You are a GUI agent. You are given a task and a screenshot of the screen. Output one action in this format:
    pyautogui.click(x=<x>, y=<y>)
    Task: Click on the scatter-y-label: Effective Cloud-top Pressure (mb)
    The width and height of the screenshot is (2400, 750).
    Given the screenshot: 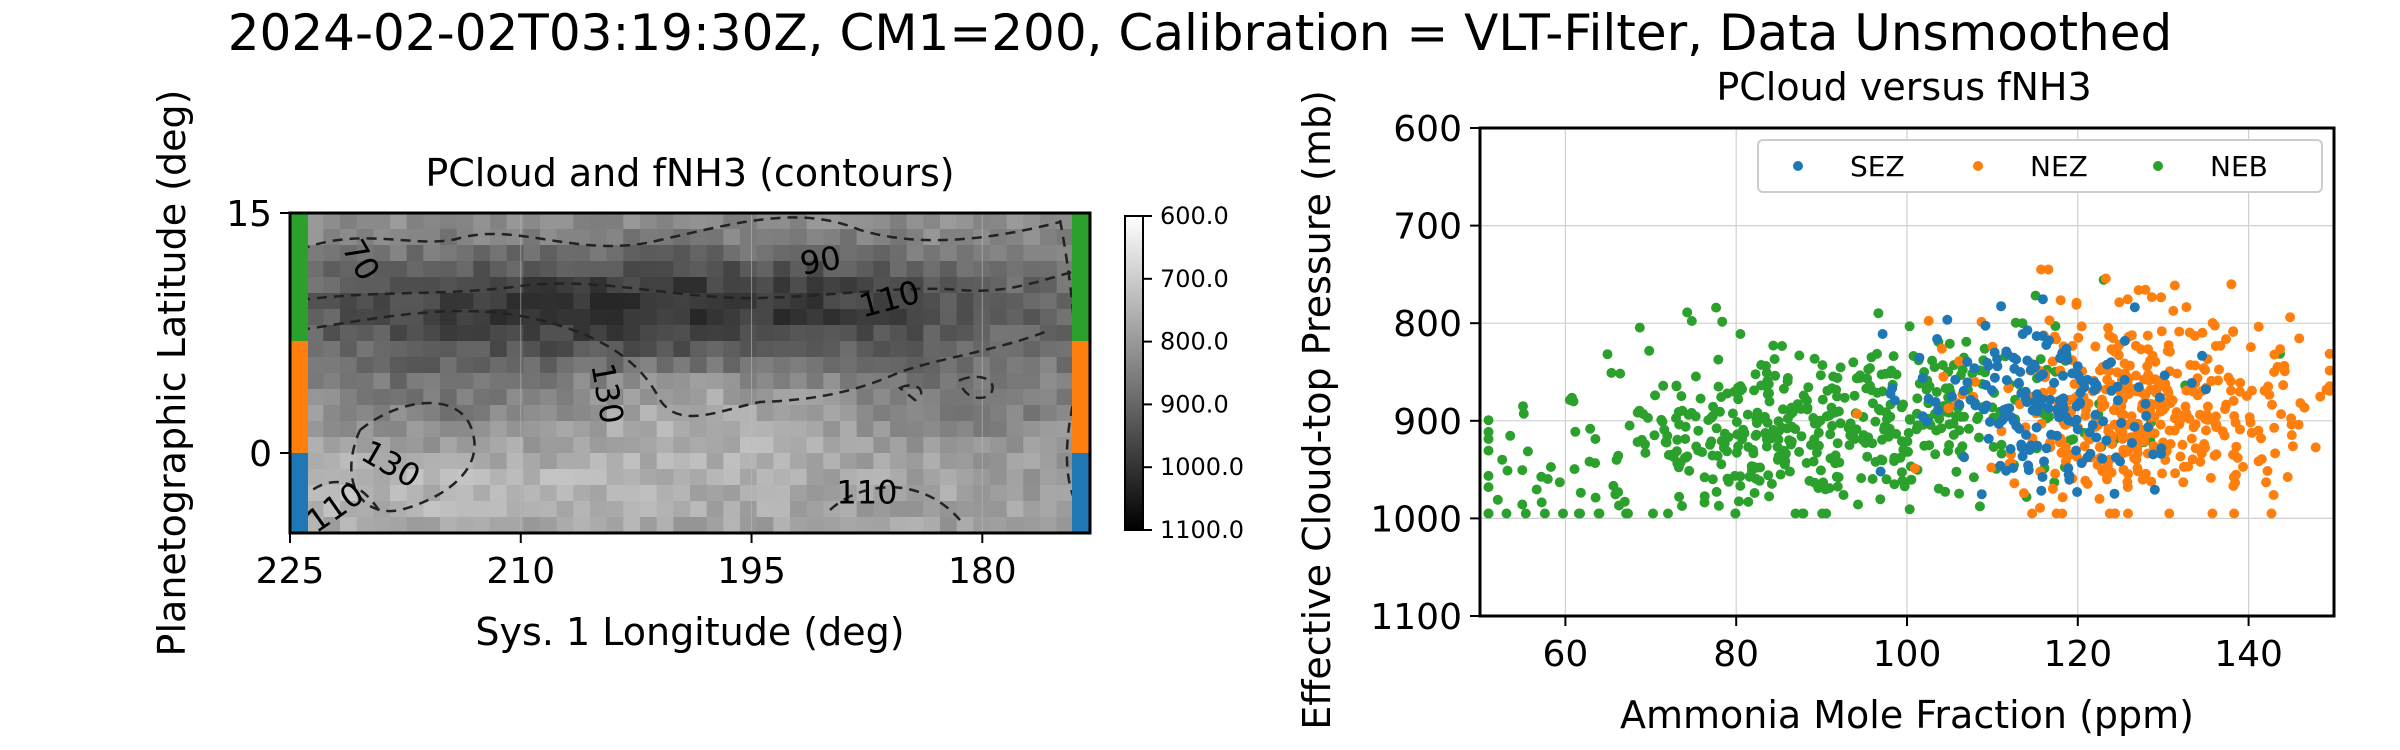 What is the action you would take?
    pyautogui.click(x=1317, y=410)
    